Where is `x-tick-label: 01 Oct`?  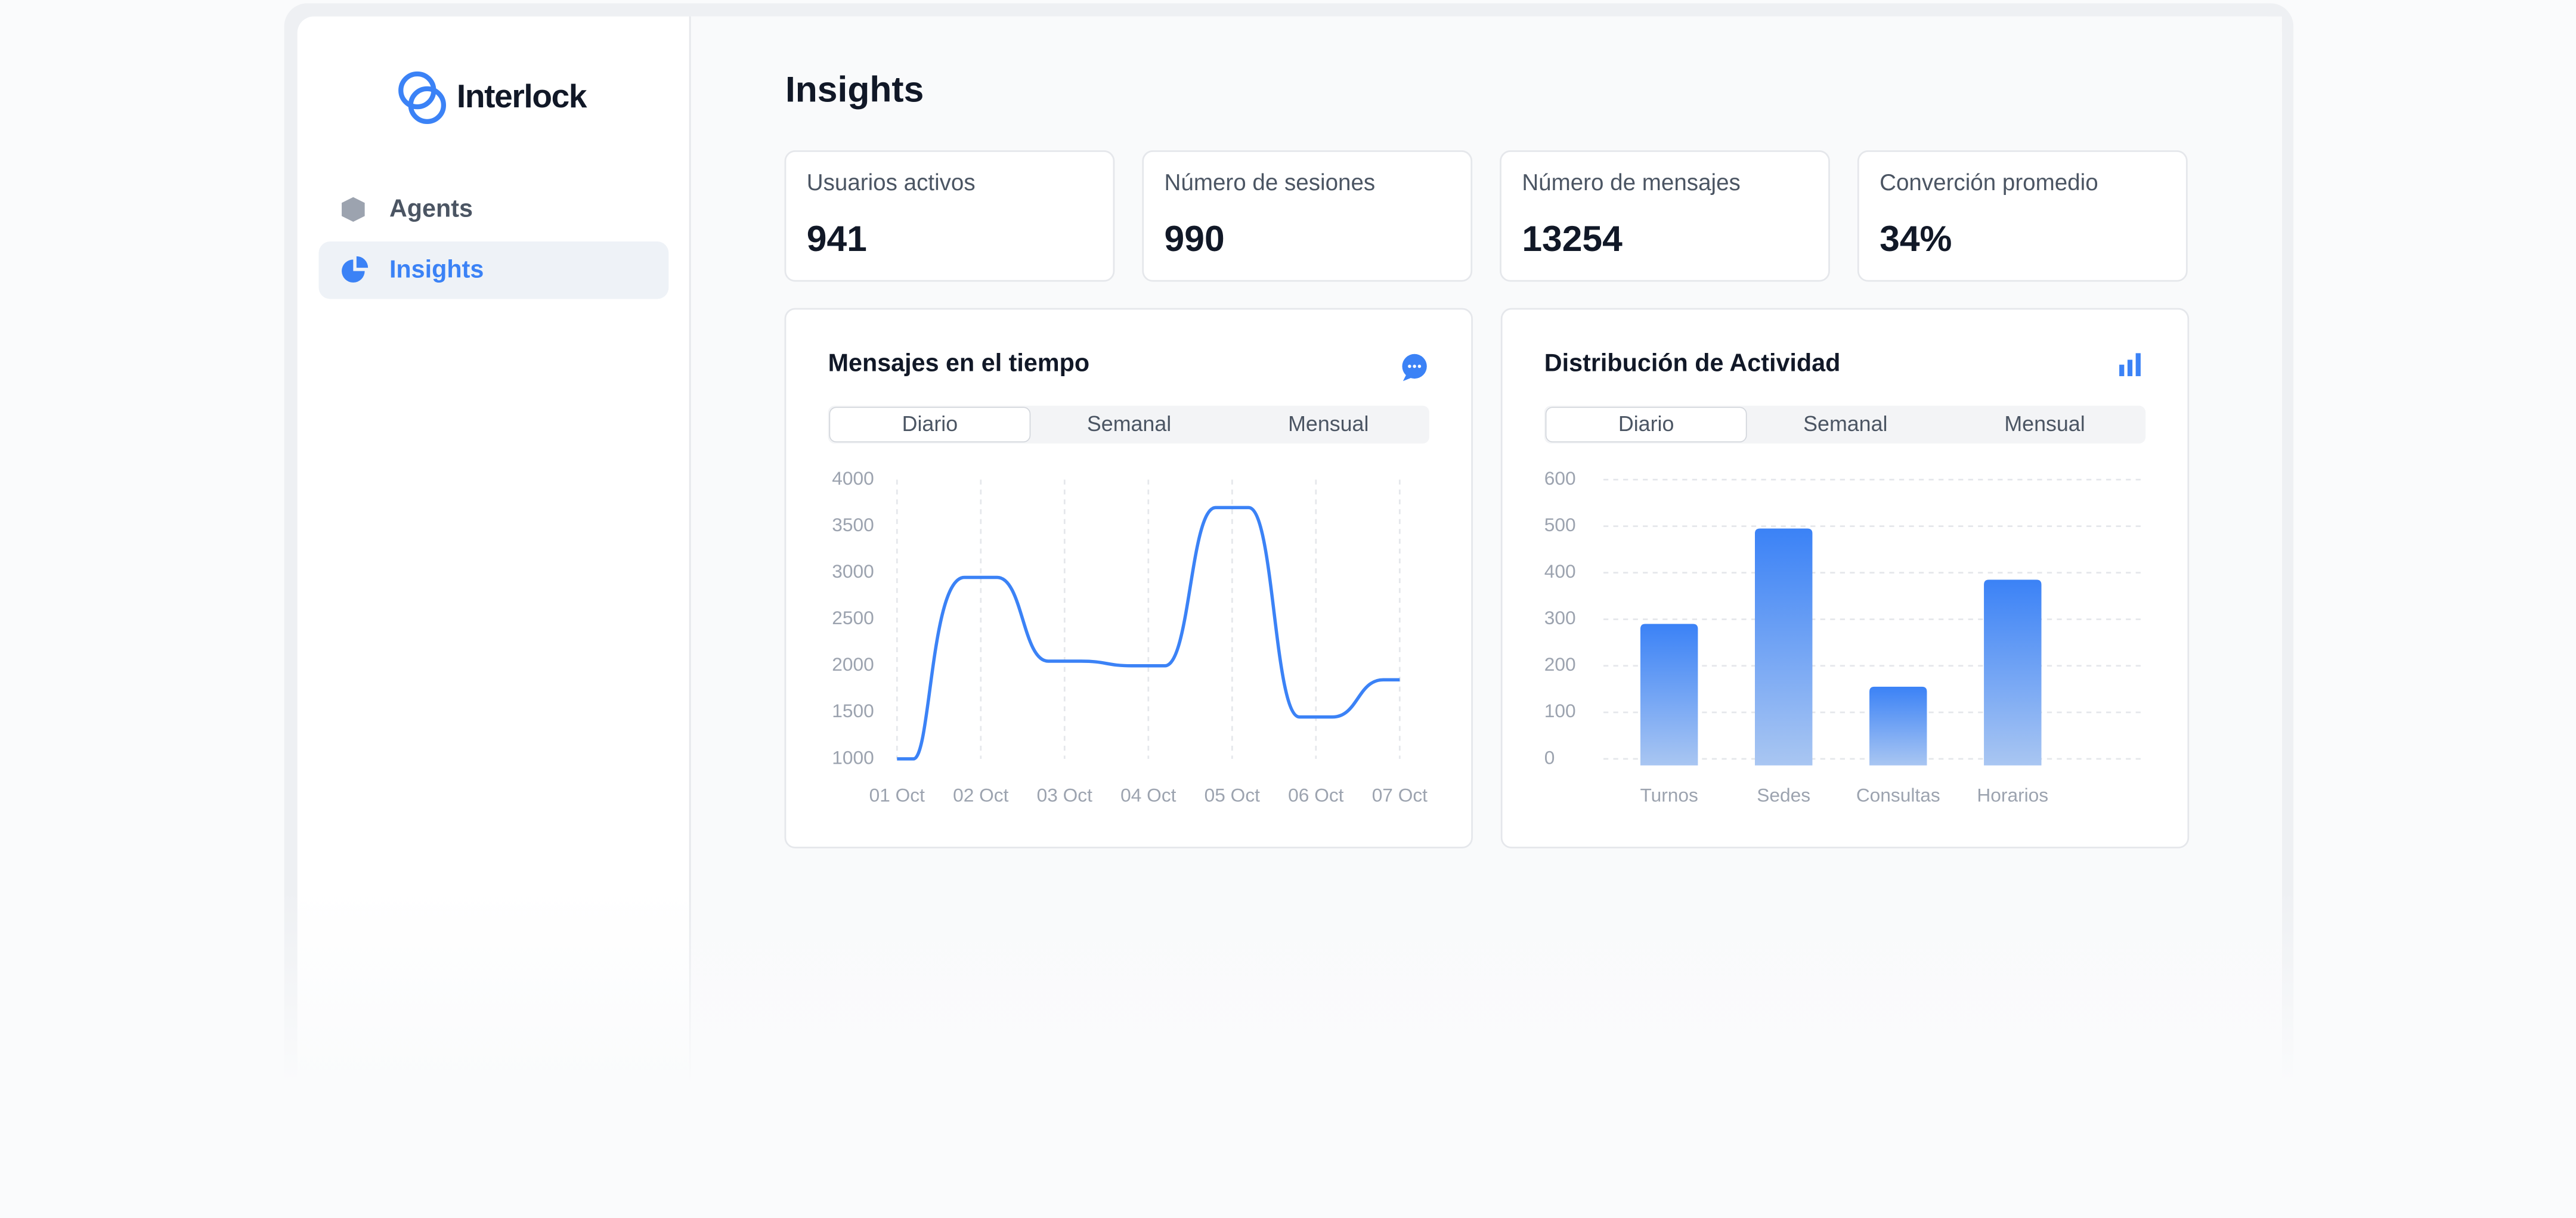 x-tick-label: 01 Oct is located at coordinates (897, 795).